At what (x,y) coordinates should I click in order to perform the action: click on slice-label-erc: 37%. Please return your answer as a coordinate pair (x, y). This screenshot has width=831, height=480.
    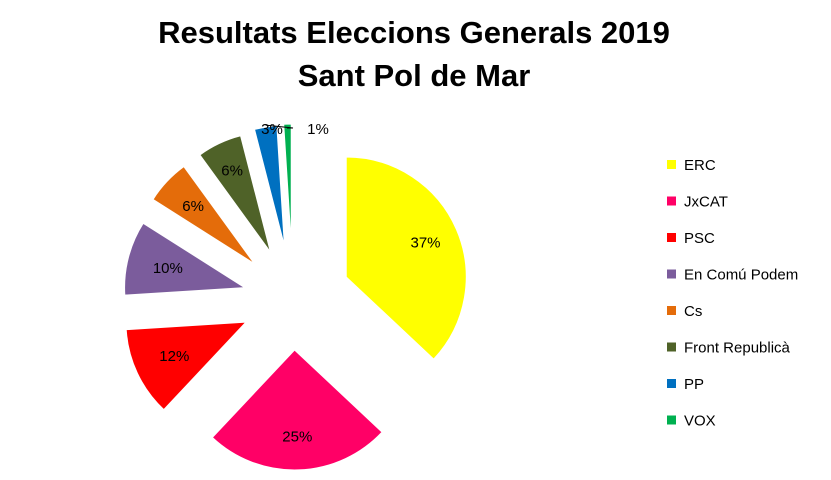
    Looking at the image, I should click on (426, 243).